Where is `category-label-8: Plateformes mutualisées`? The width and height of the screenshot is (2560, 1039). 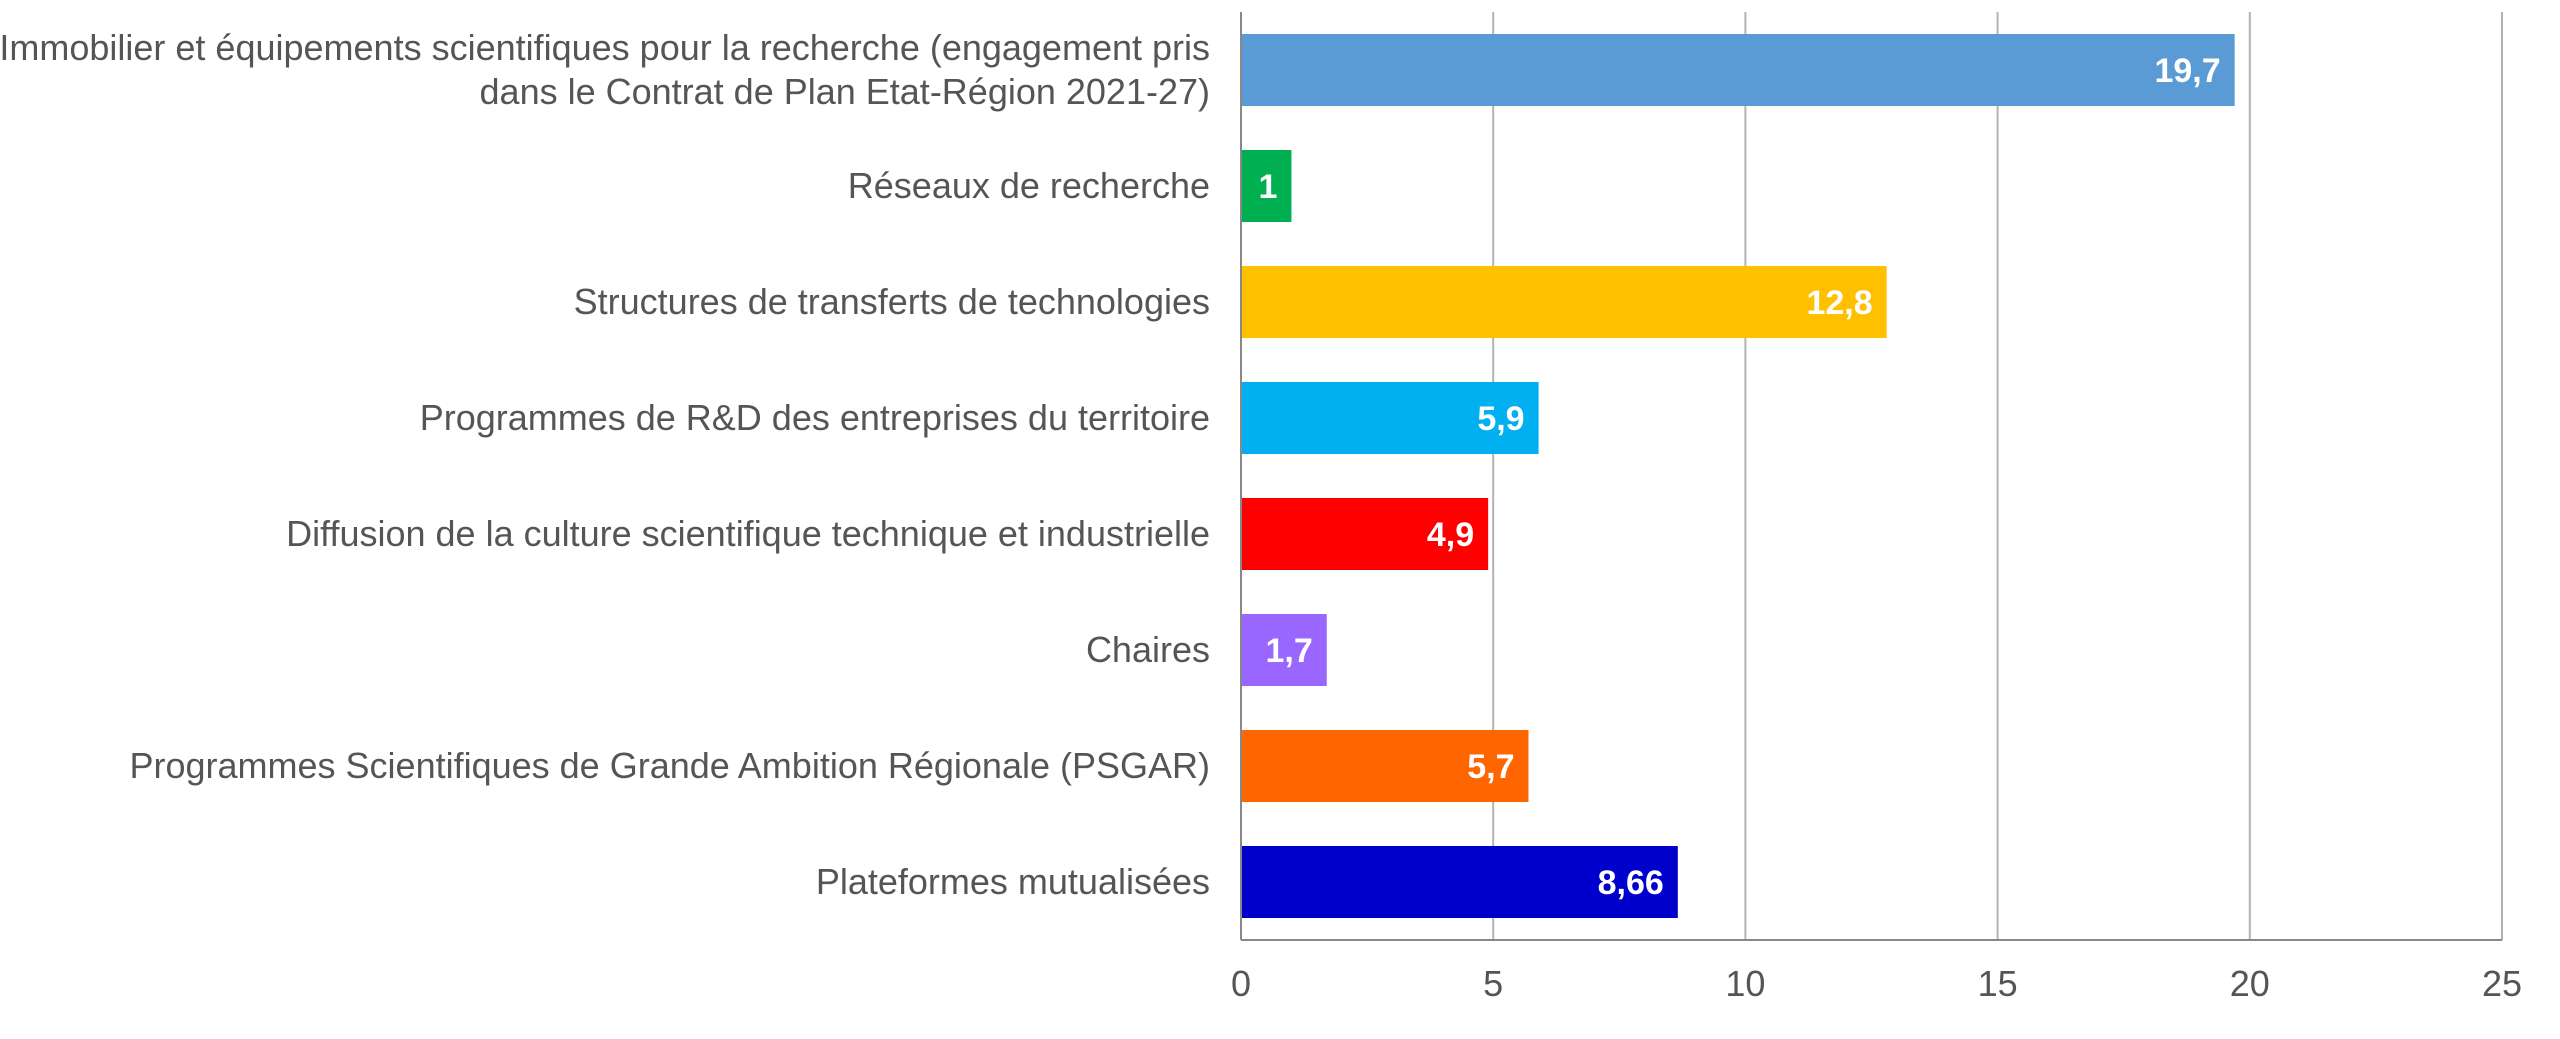 category-label-8: Plateformes mutualisées is located at coordinates (1012, 881).